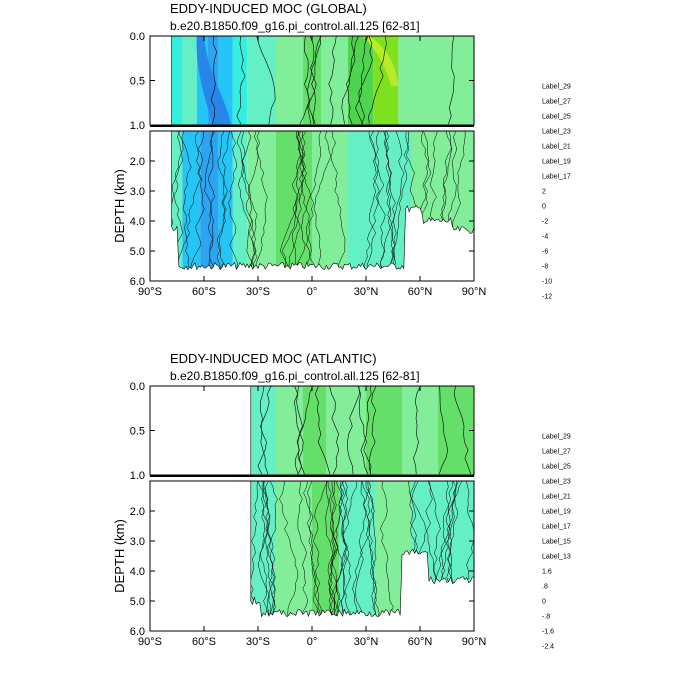  I want to click on y-tick-label: 5.0, so click(137, 252).